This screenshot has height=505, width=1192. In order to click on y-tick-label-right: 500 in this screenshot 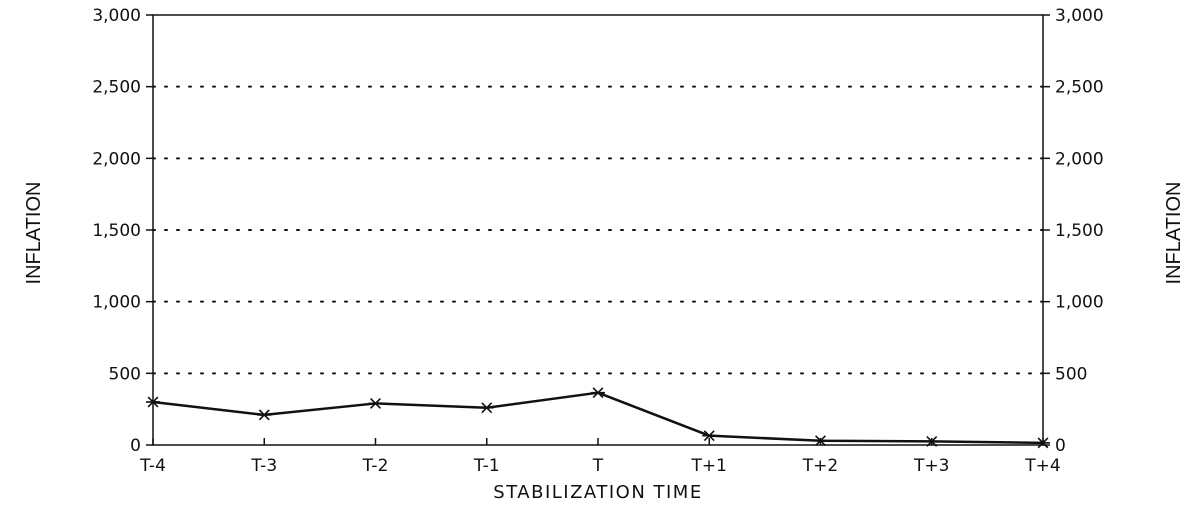, I will do `click(1071, 374)`.